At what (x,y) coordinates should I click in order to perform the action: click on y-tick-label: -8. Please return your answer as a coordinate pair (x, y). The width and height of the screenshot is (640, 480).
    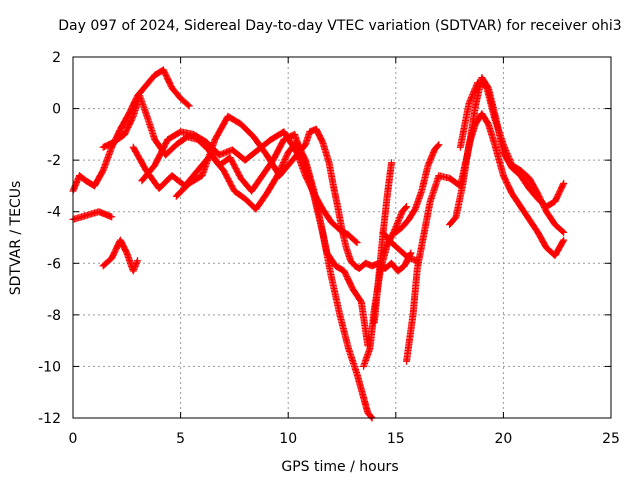
    Looking at the image, I should click on (54, 316).